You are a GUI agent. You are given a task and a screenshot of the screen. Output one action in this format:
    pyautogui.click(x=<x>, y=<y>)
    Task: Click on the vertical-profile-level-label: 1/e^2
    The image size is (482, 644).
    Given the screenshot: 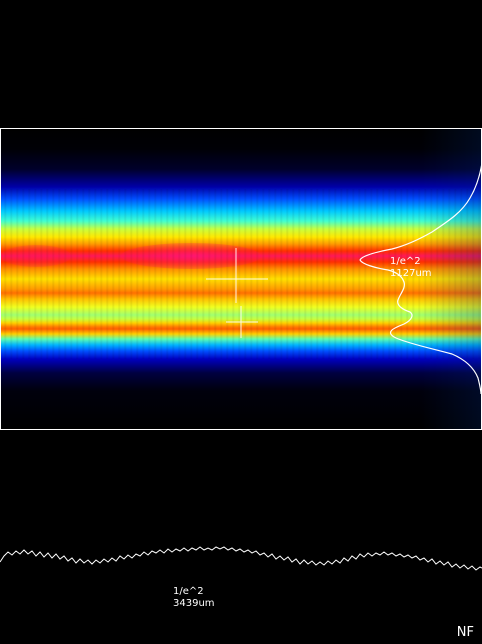 What is the action you would take?
    pyautogui.click(x=405, y=261)
    